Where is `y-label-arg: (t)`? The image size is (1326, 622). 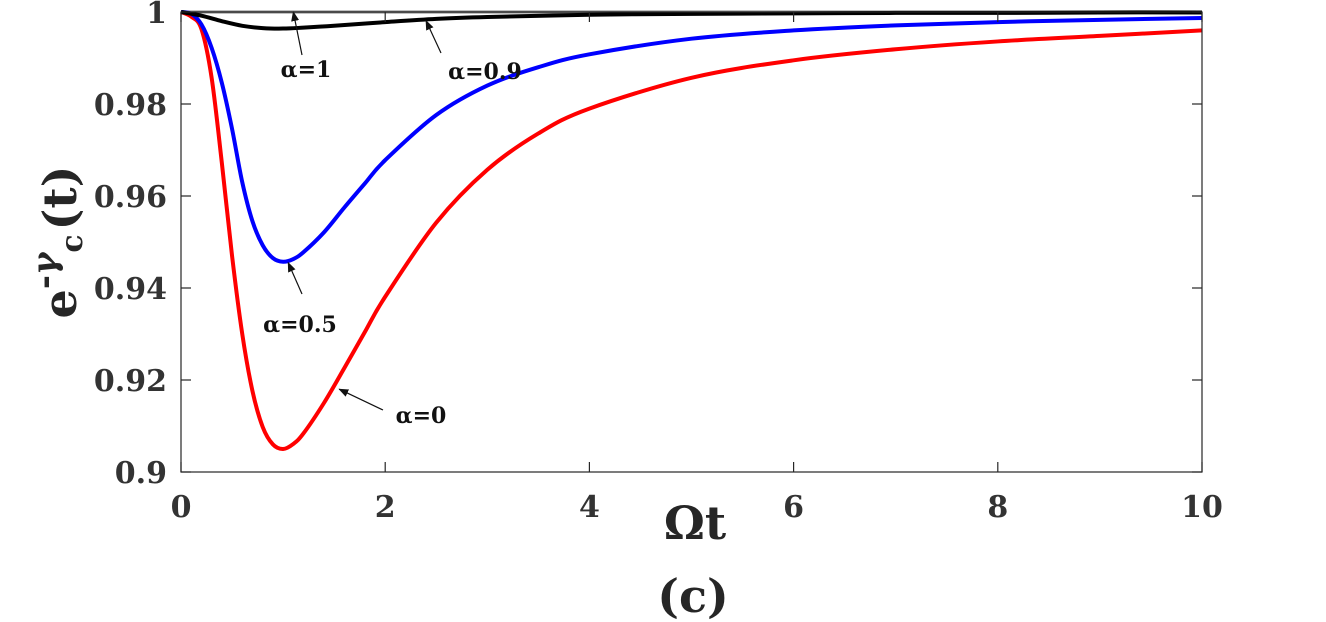 y-label-arg: (t) is located at coordinates (60, 198).